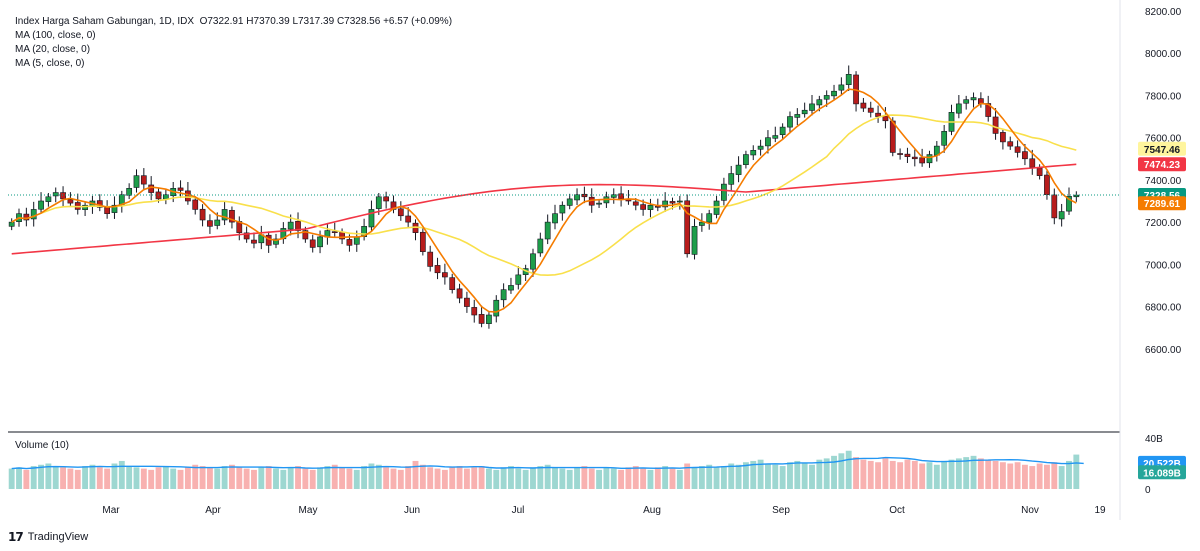  I want to click on symbol-name: Index Harga Saham Gabungan, 1D, IDX, so click(104, 21).